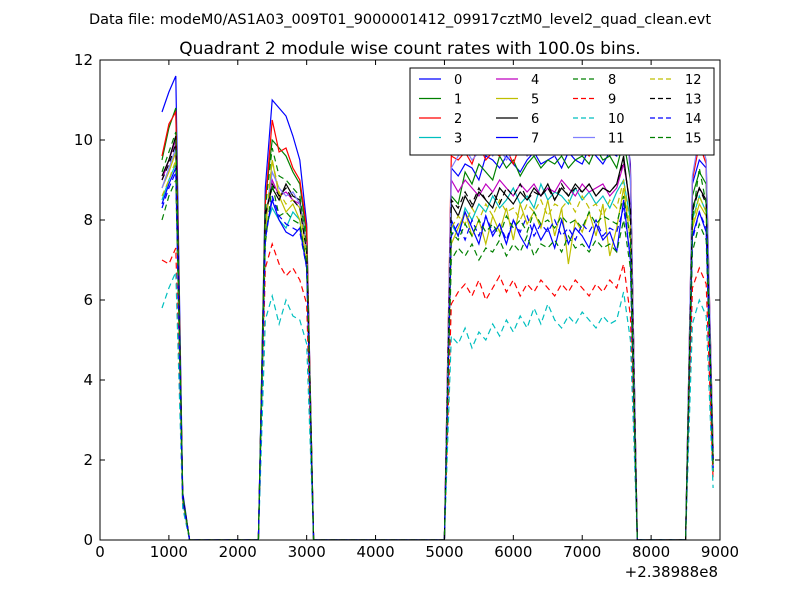 The width and height of the screenshot is (800, 600). What do you see at coordinates (238, 552) in the screenshot?
I see `x-tick-label: 2000` at bounding box center [238, 552].